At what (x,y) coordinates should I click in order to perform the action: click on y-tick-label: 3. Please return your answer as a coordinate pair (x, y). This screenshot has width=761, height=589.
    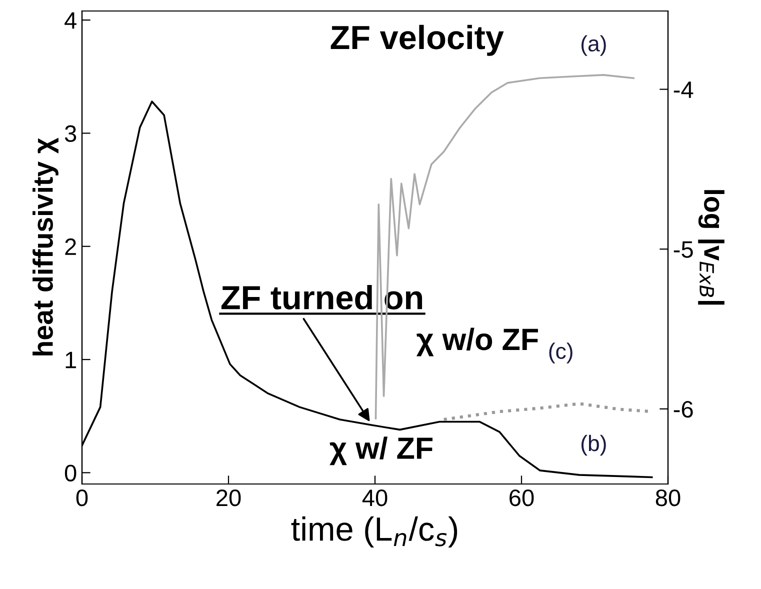
    Looking at the image, I should click on (70, 133).